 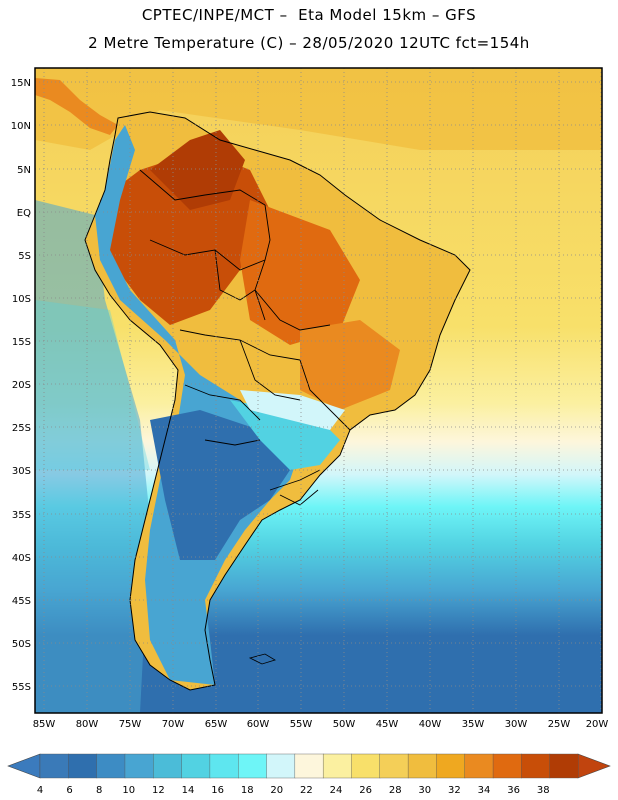 I want to click on colorbar-label: 22, so click(x=306, y=790).